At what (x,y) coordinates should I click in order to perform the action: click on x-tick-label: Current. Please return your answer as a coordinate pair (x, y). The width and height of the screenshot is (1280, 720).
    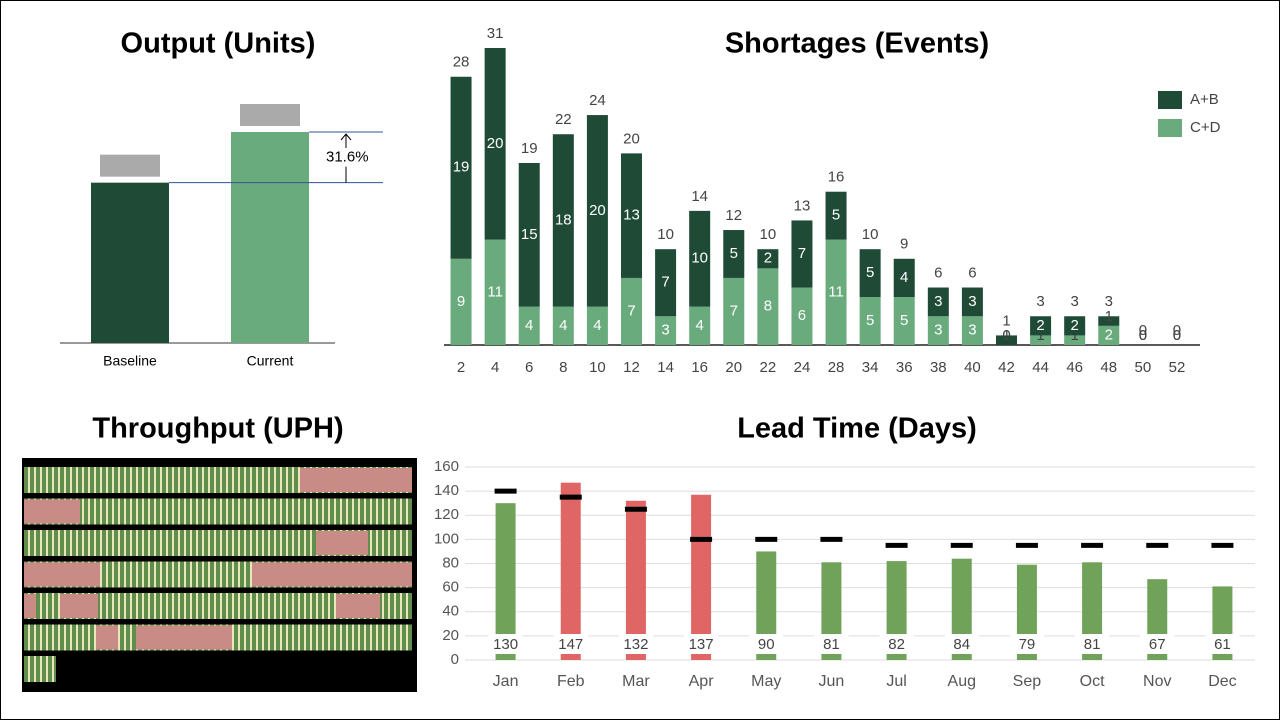
    Looking at the image, I should click on (270, 361).